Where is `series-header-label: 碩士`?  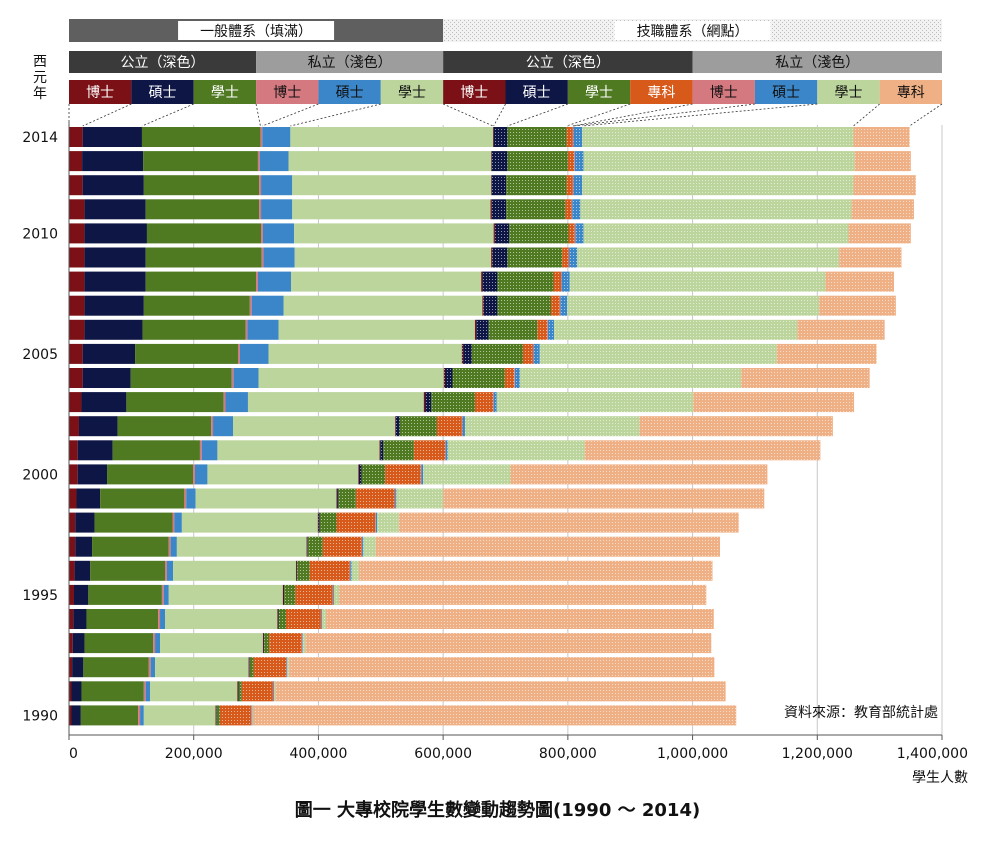 series-header-label: 碩士 is located at coordinates (537, 93).